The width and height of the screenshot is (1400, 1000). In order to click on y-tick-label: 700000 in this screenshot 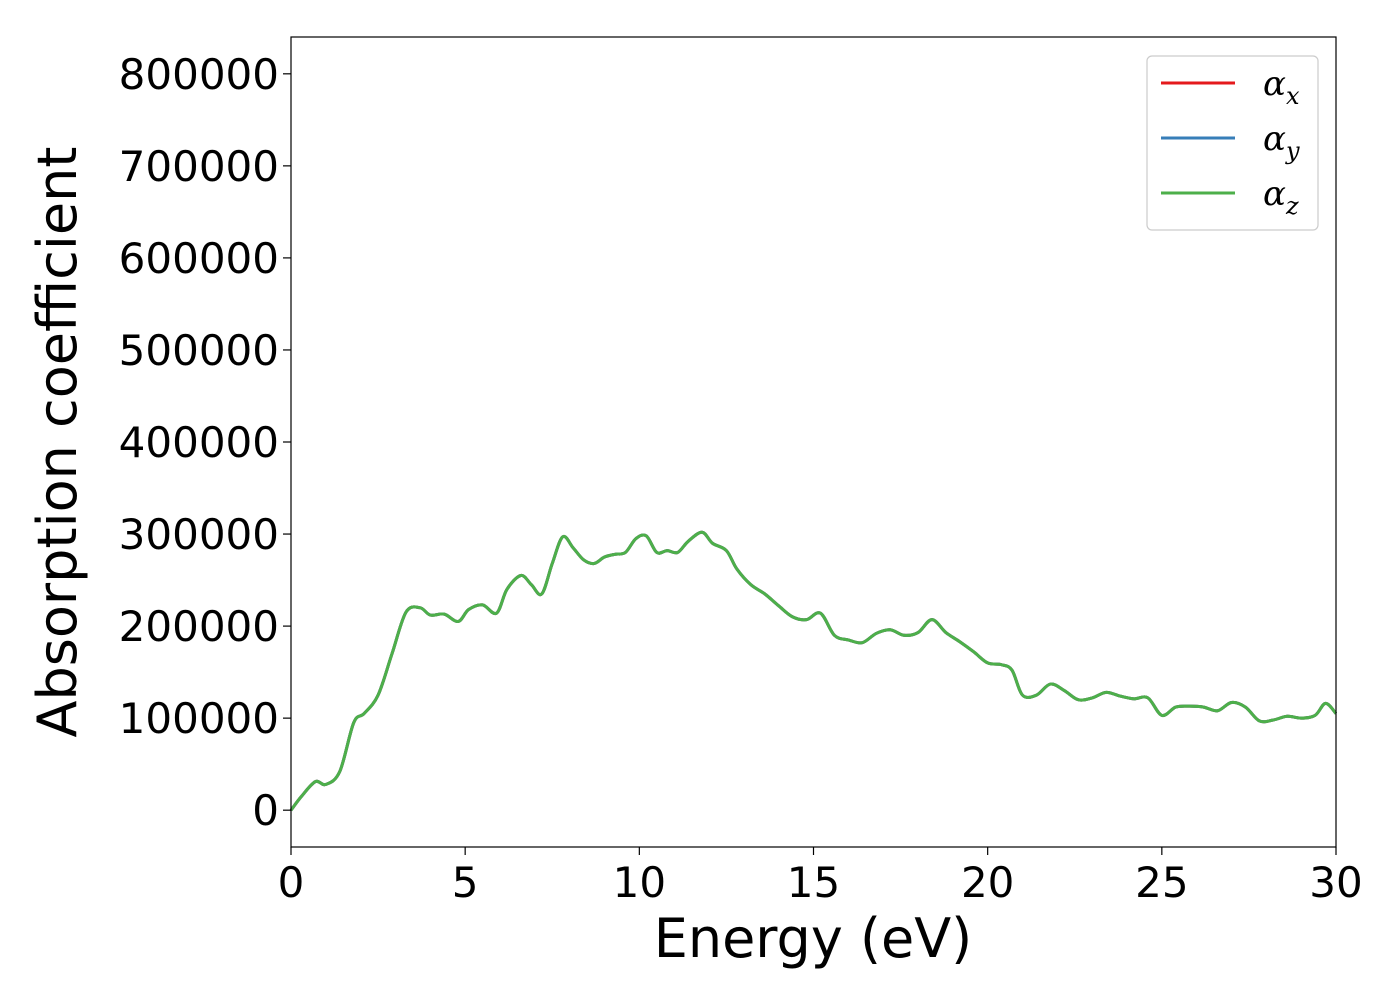, I will do `click(199, 166)`.